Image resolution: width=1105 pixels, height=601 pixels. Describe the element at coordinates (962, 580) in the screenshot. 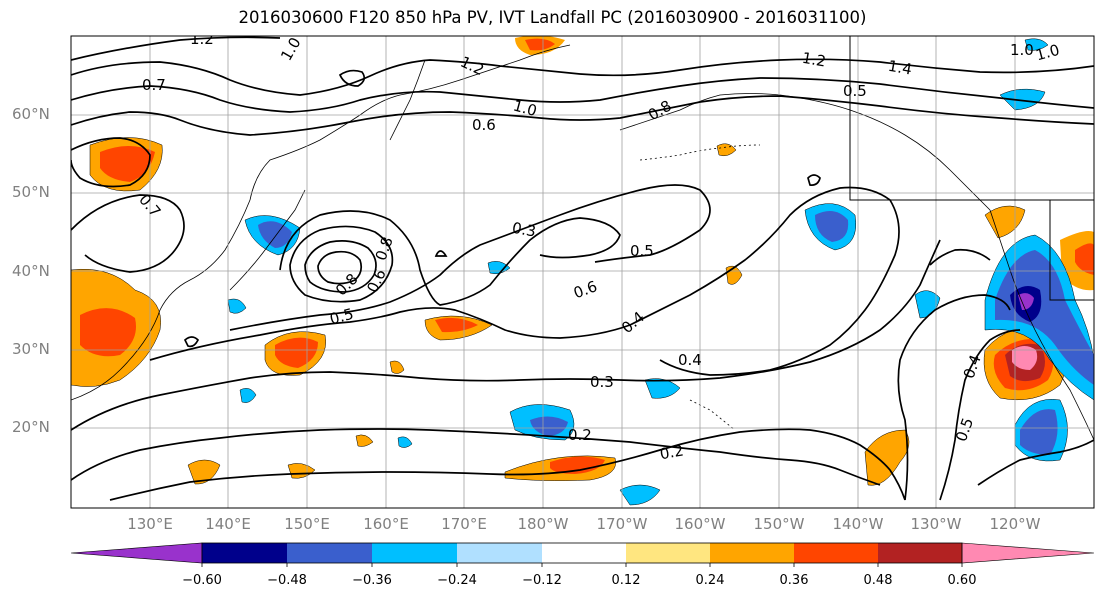

I see `colorbar-tick-label: 0.60` at that location.